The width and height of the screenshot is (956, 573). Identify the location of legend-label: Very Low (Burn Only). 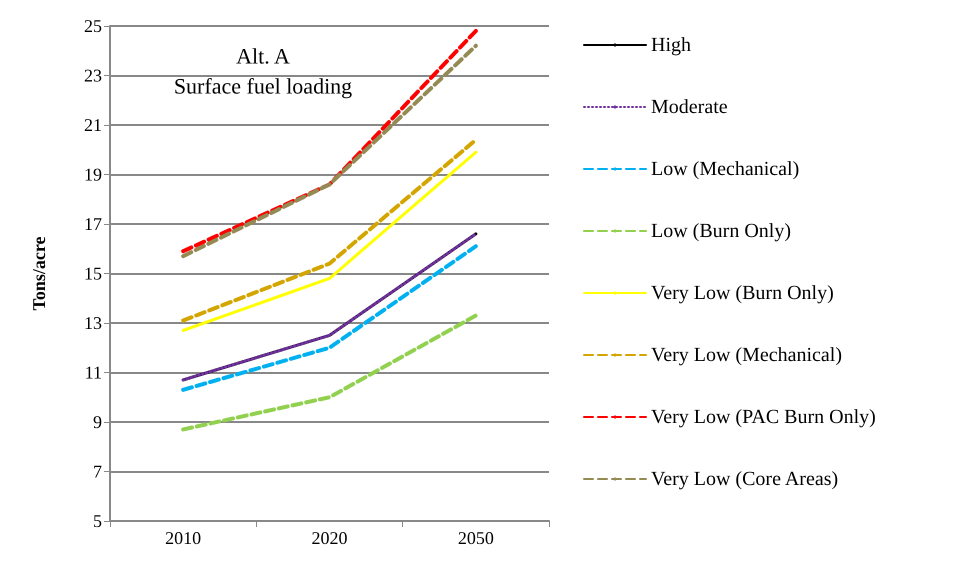
(742, 293).